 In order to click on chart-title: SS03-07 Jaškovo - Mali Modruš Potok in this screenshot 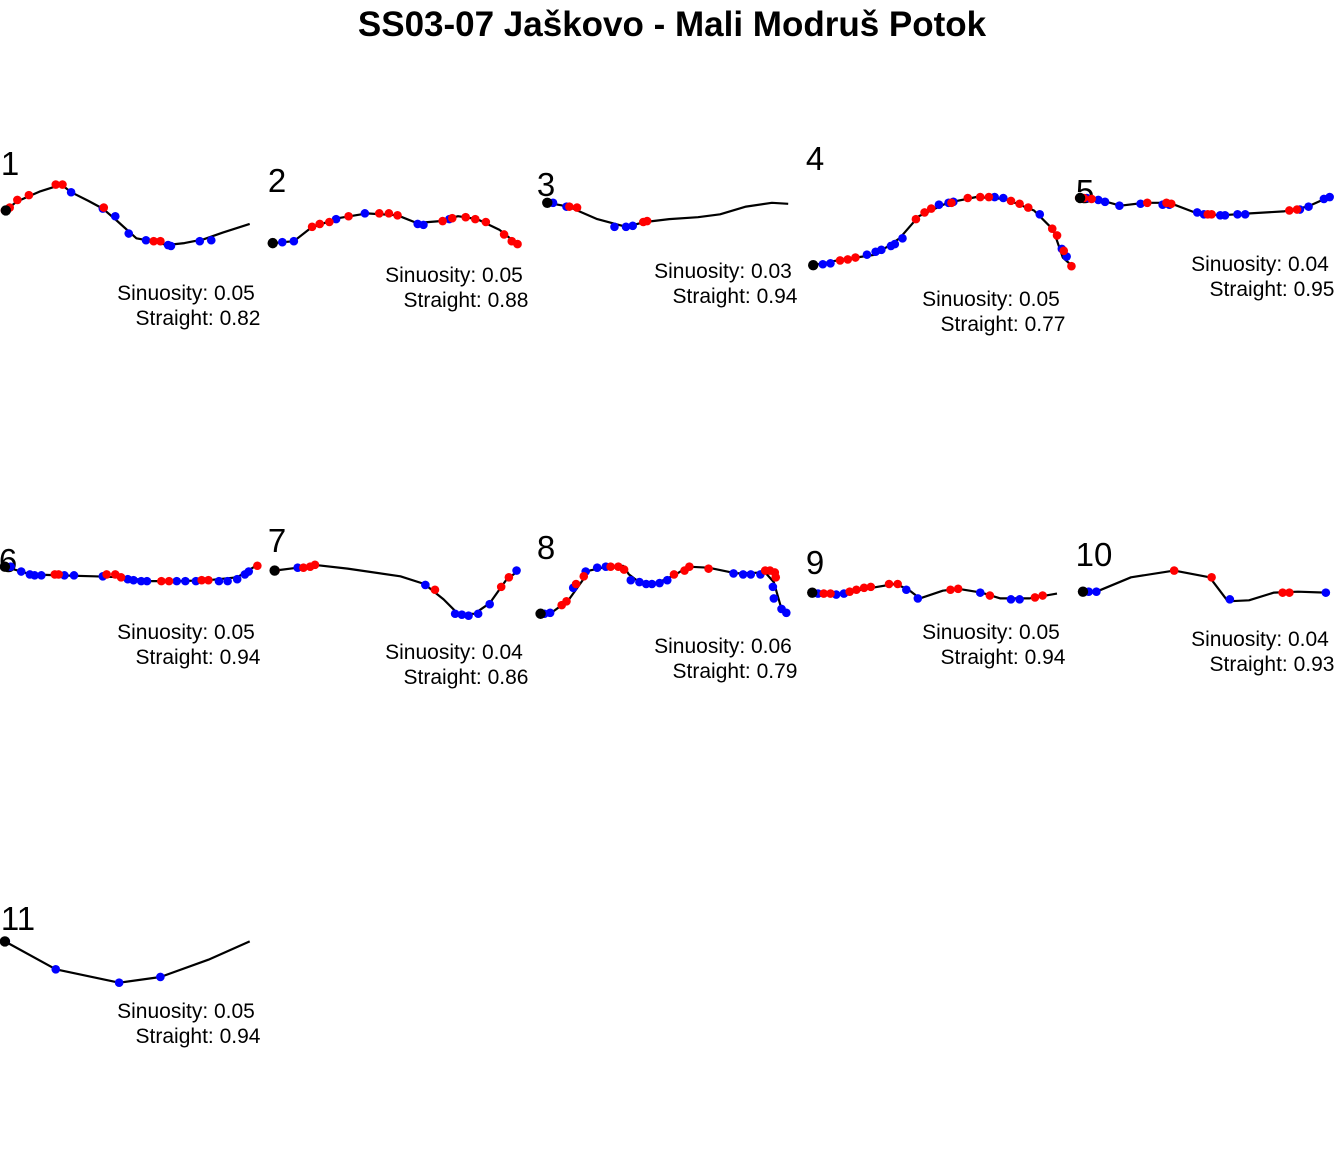, I will do `click(672, 24)`.